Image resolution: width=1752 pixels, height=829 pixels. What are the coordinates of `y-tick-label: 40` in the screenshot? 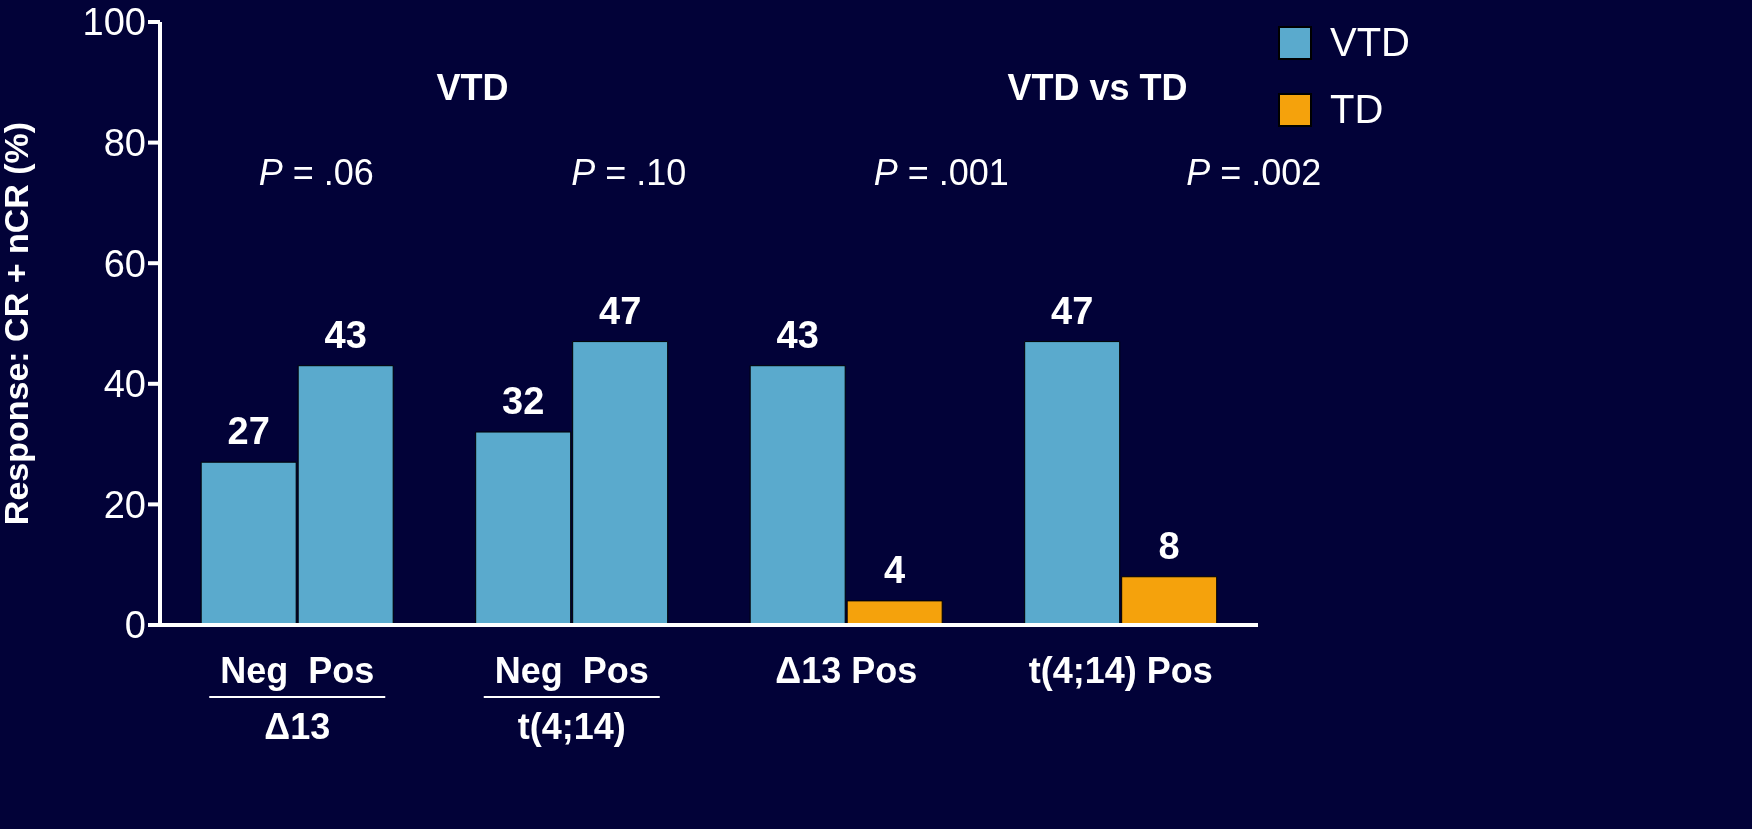 It's located at (124, 384).